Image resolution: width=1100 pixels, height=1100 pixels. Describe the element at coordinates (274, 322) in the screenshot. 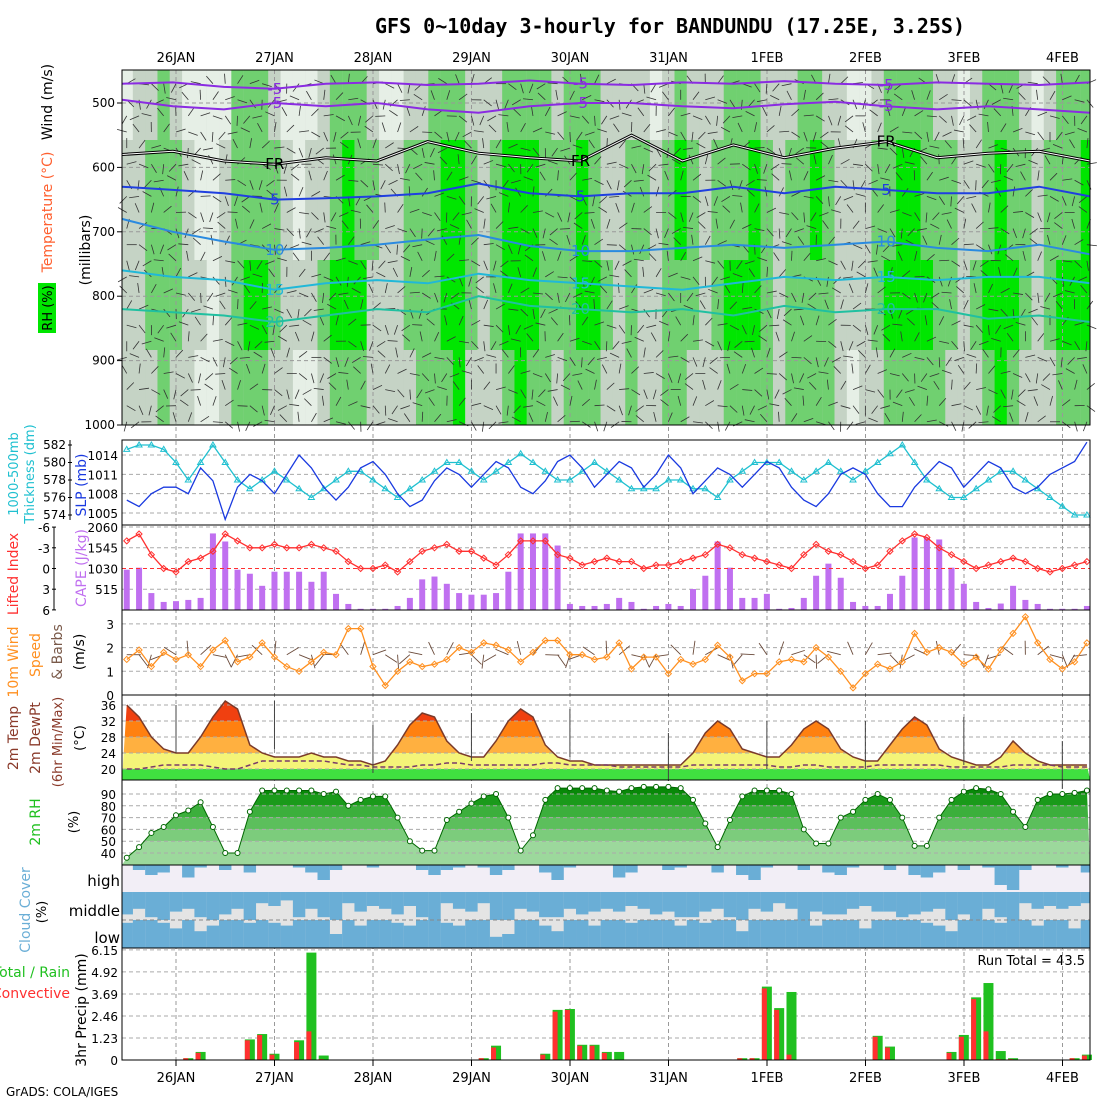

I see `isotherm-label: 20` at that location.